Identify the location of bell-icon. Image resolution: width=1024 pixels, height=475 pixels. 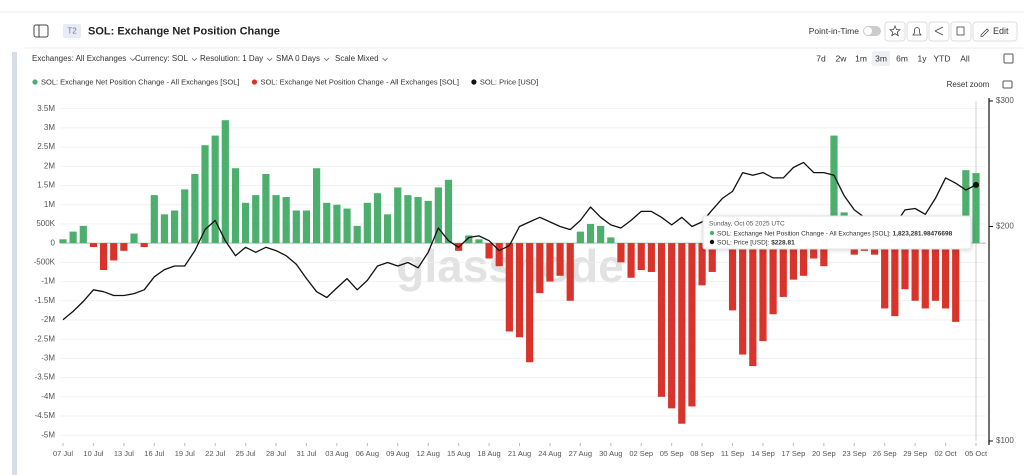
(917, 31).